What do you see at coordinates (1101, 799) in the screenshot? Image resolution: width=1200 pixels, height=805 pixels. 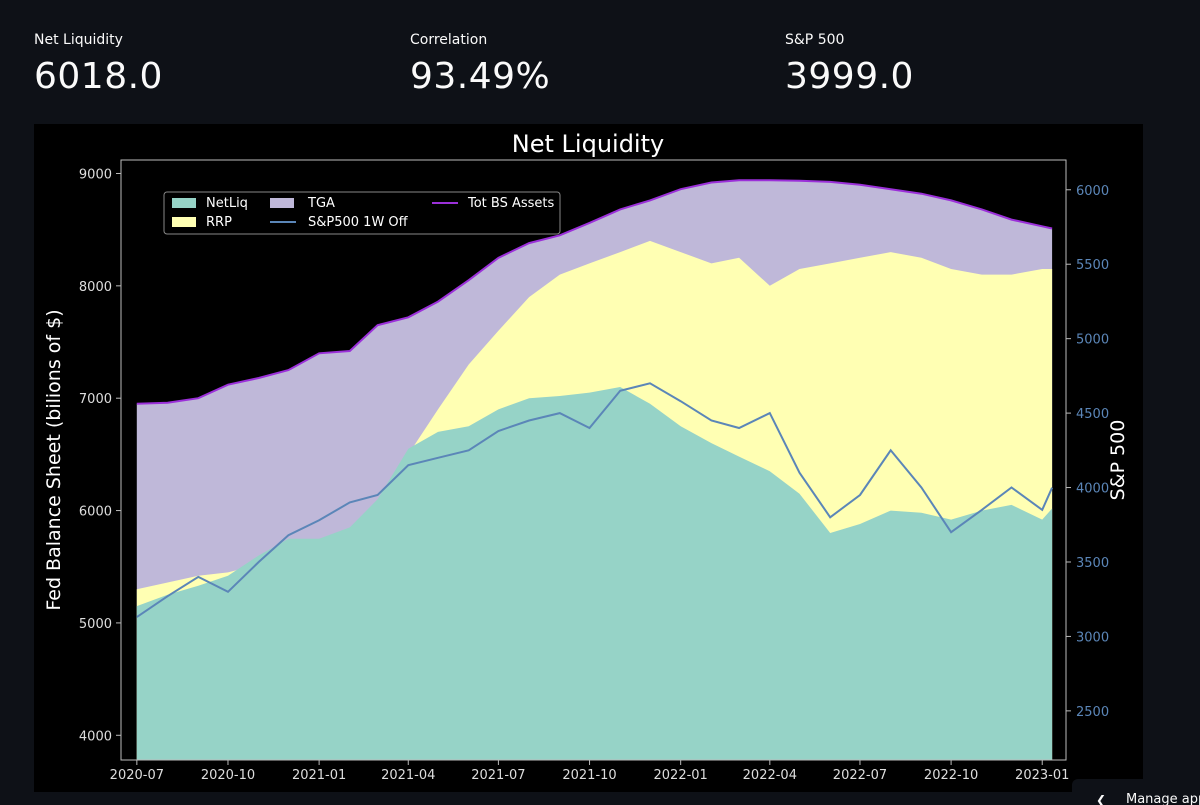 I see `chevron-left-icon: ❮` at bounding box center [1101, 799].